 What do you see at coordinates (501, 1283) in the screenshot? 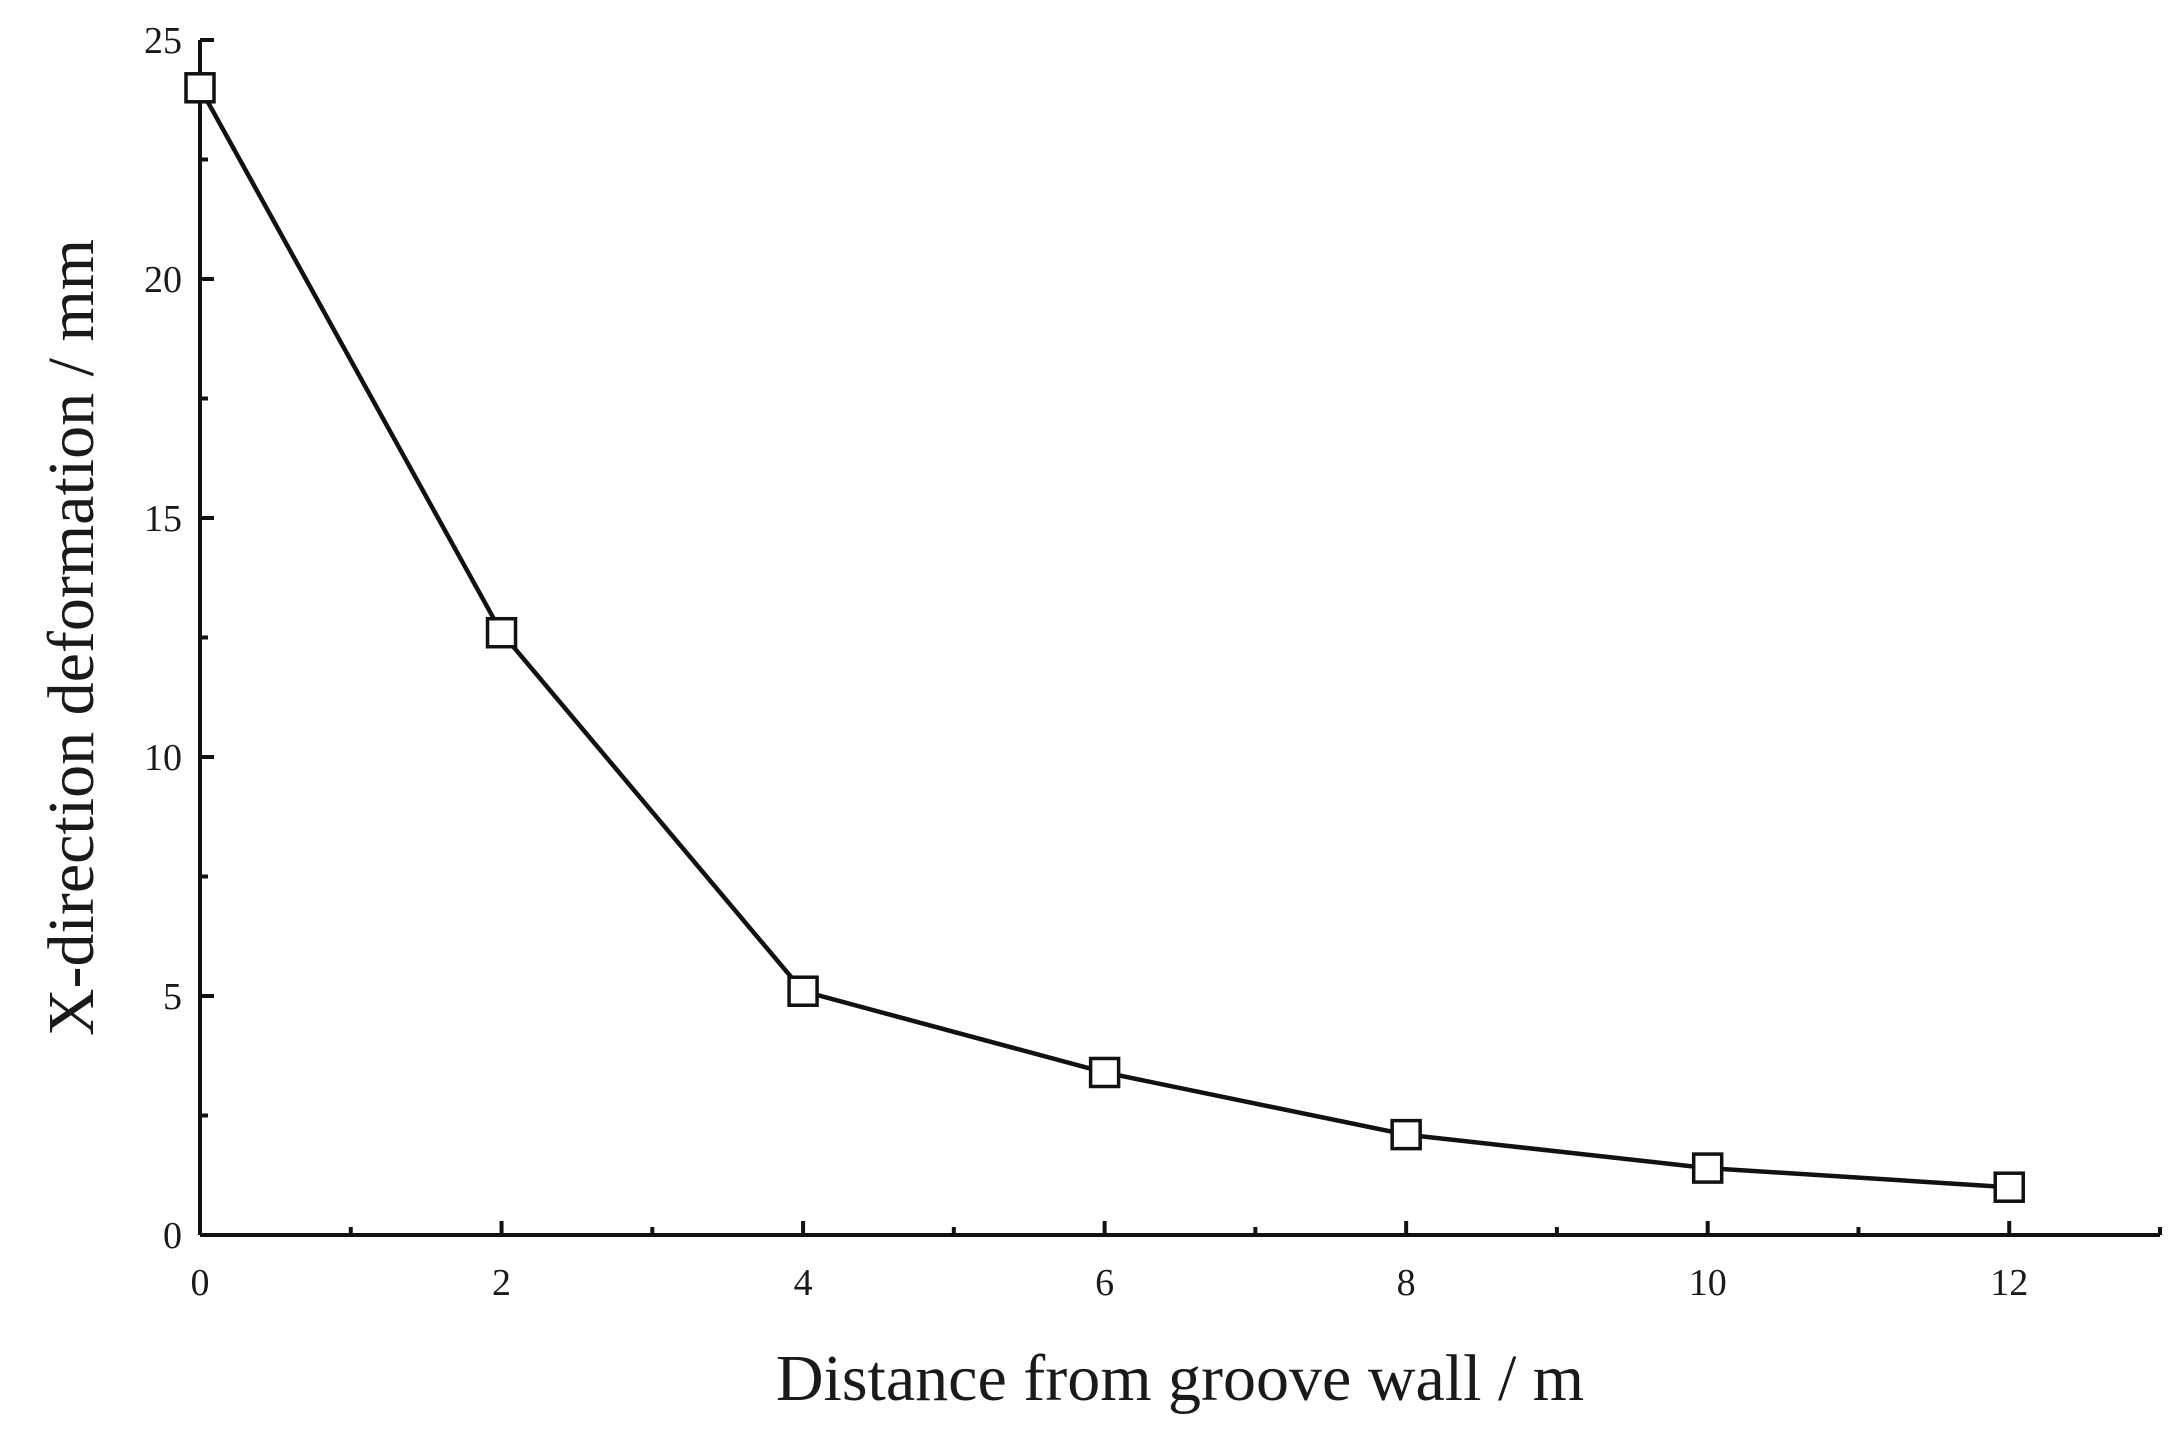
I see `x-tick-label: 2` at bounding box center [501, 1283].